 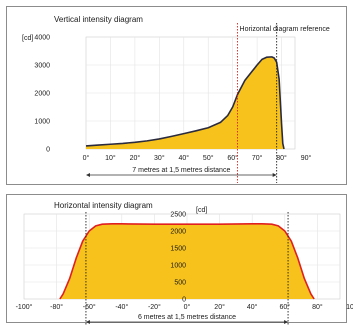 I want to click on x-tick-label: -80°, so click(x=56, y=307).